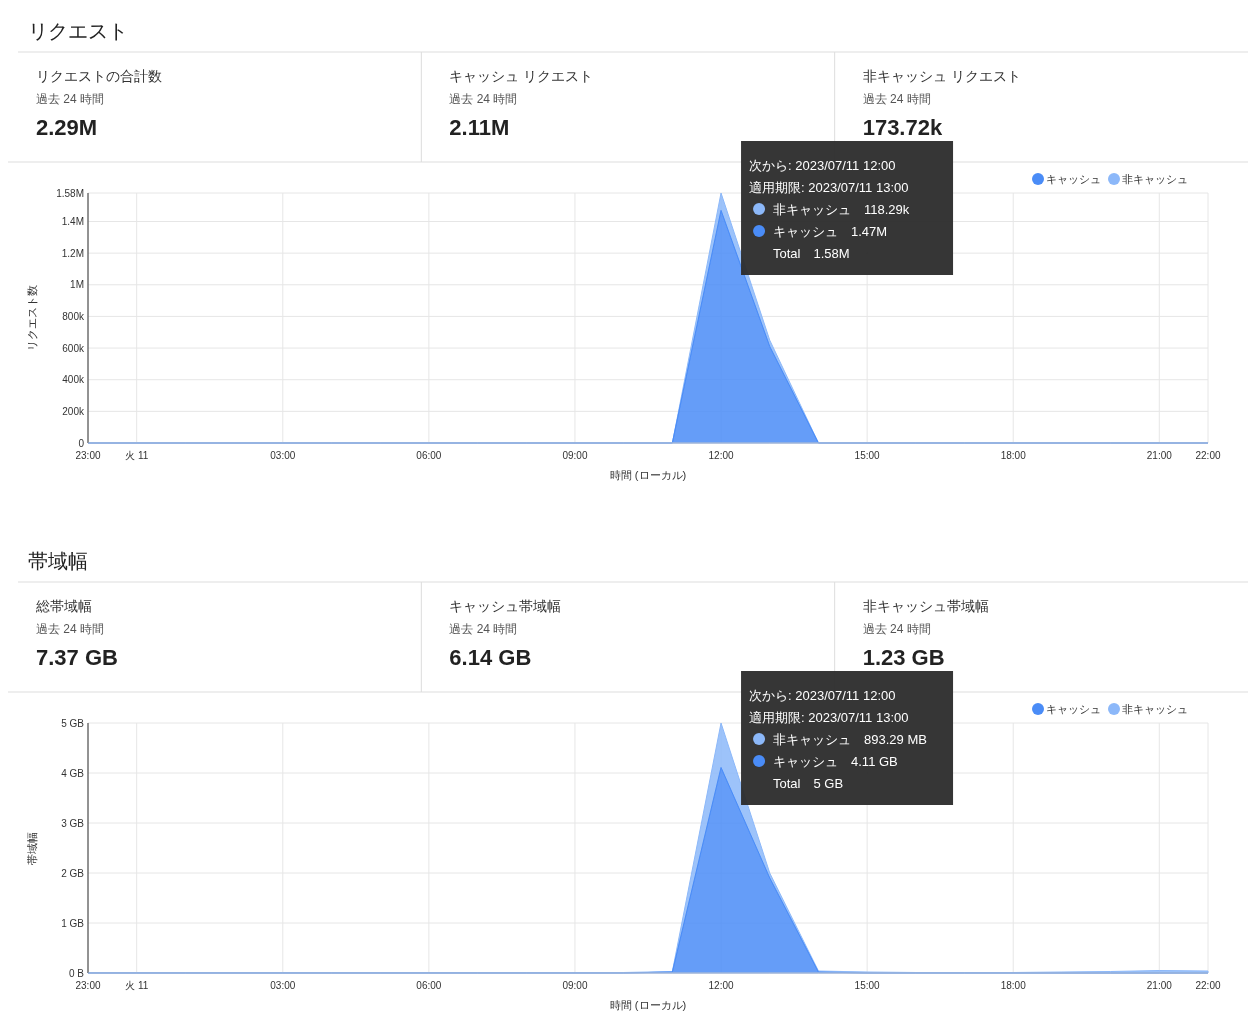 This screenshot has width=1254, height=1025. I want to click on y-tick-label: 400k, so click(73, 380).